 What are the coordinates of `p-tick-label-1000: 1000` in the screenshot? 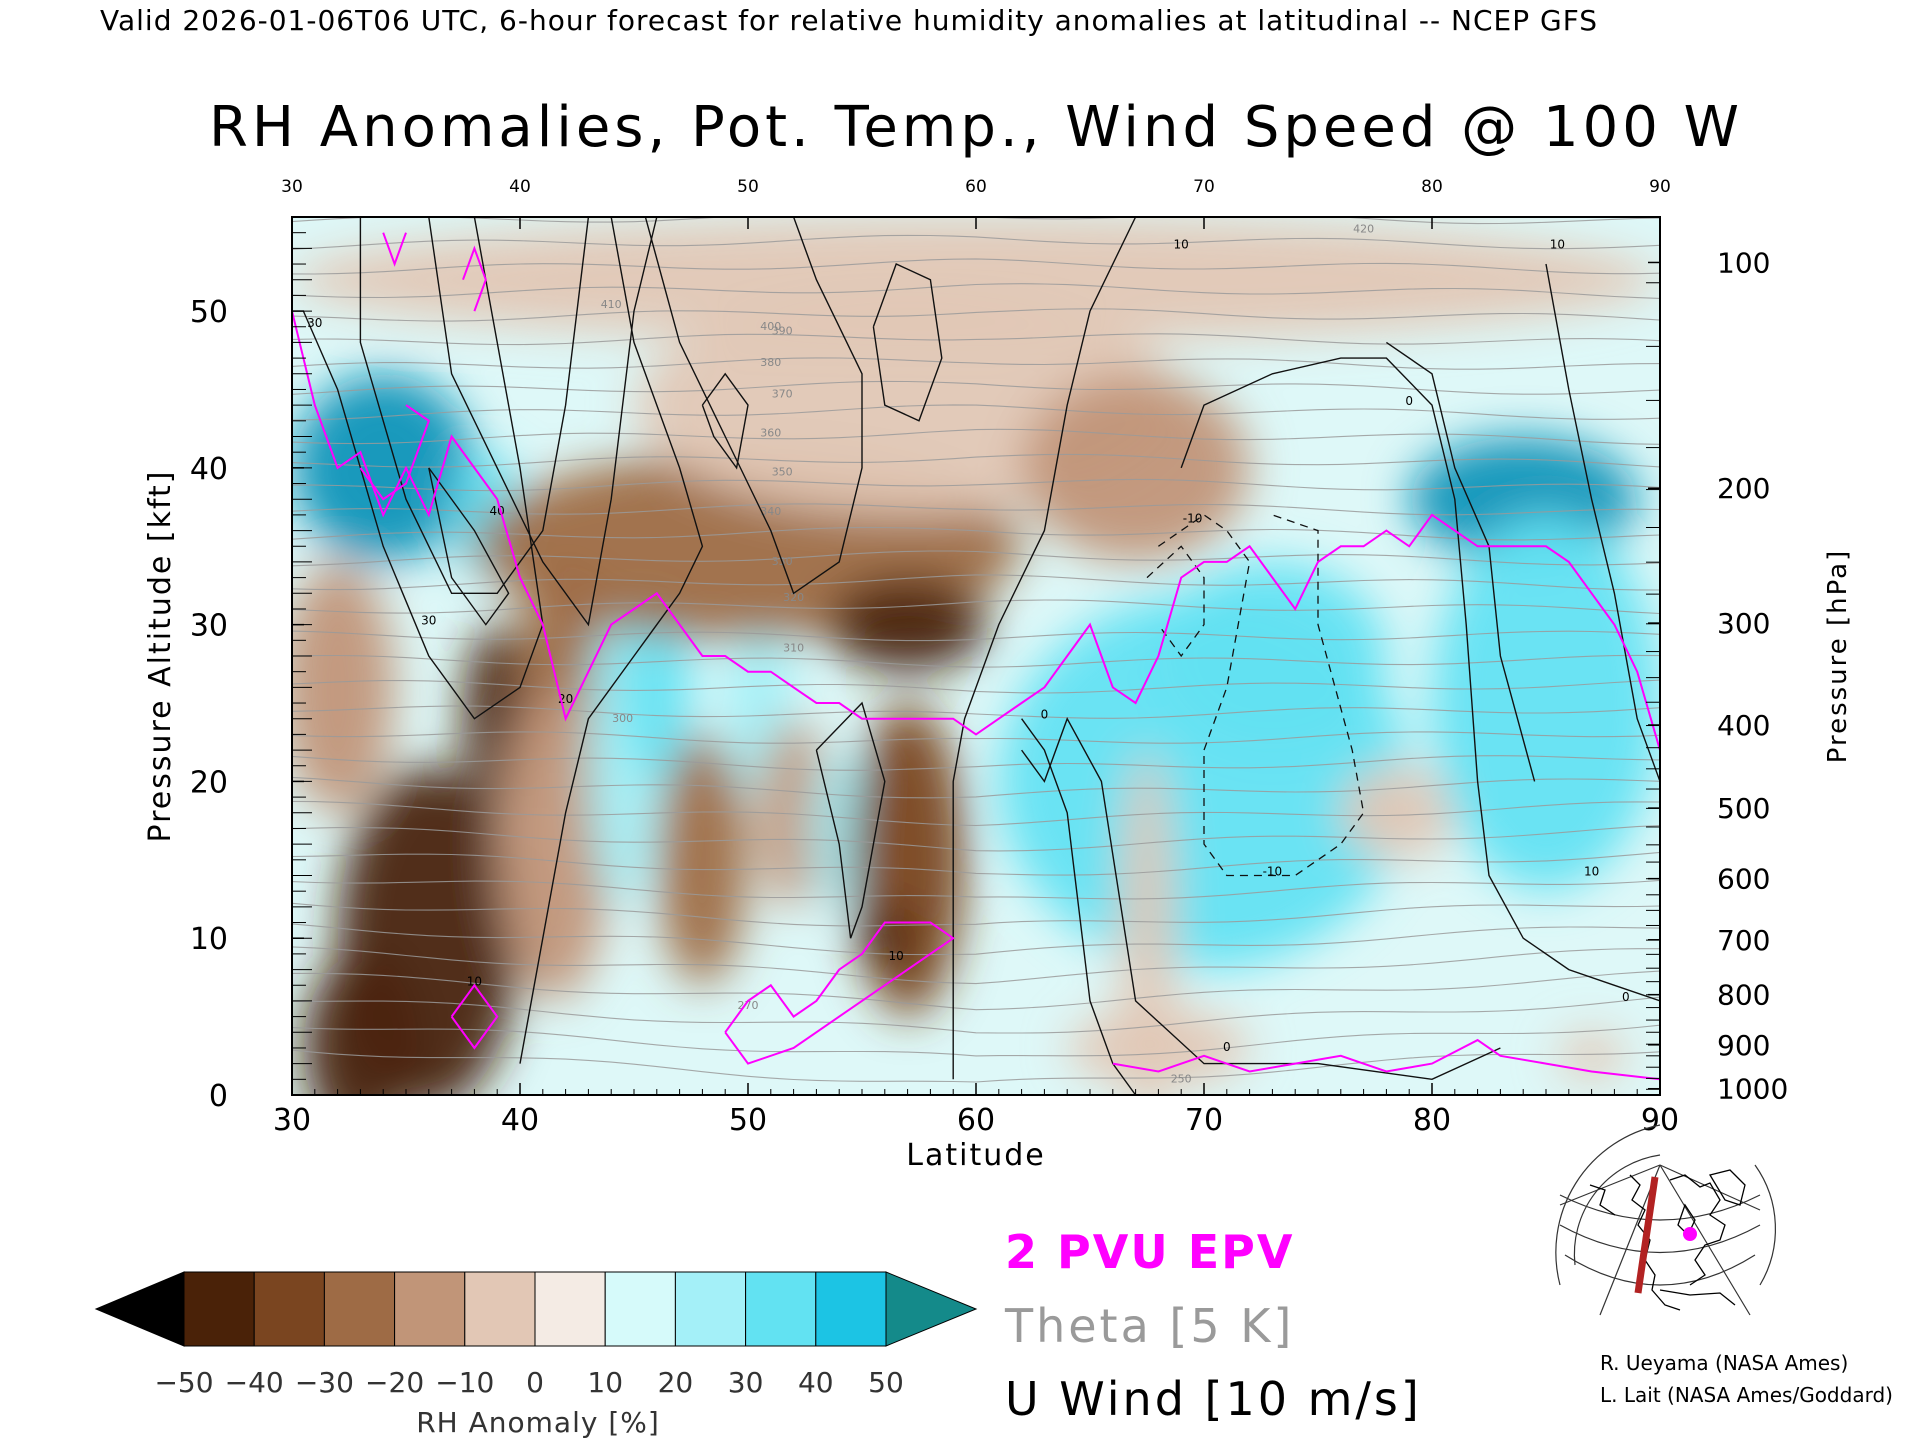 It's located at (1752, 1089).